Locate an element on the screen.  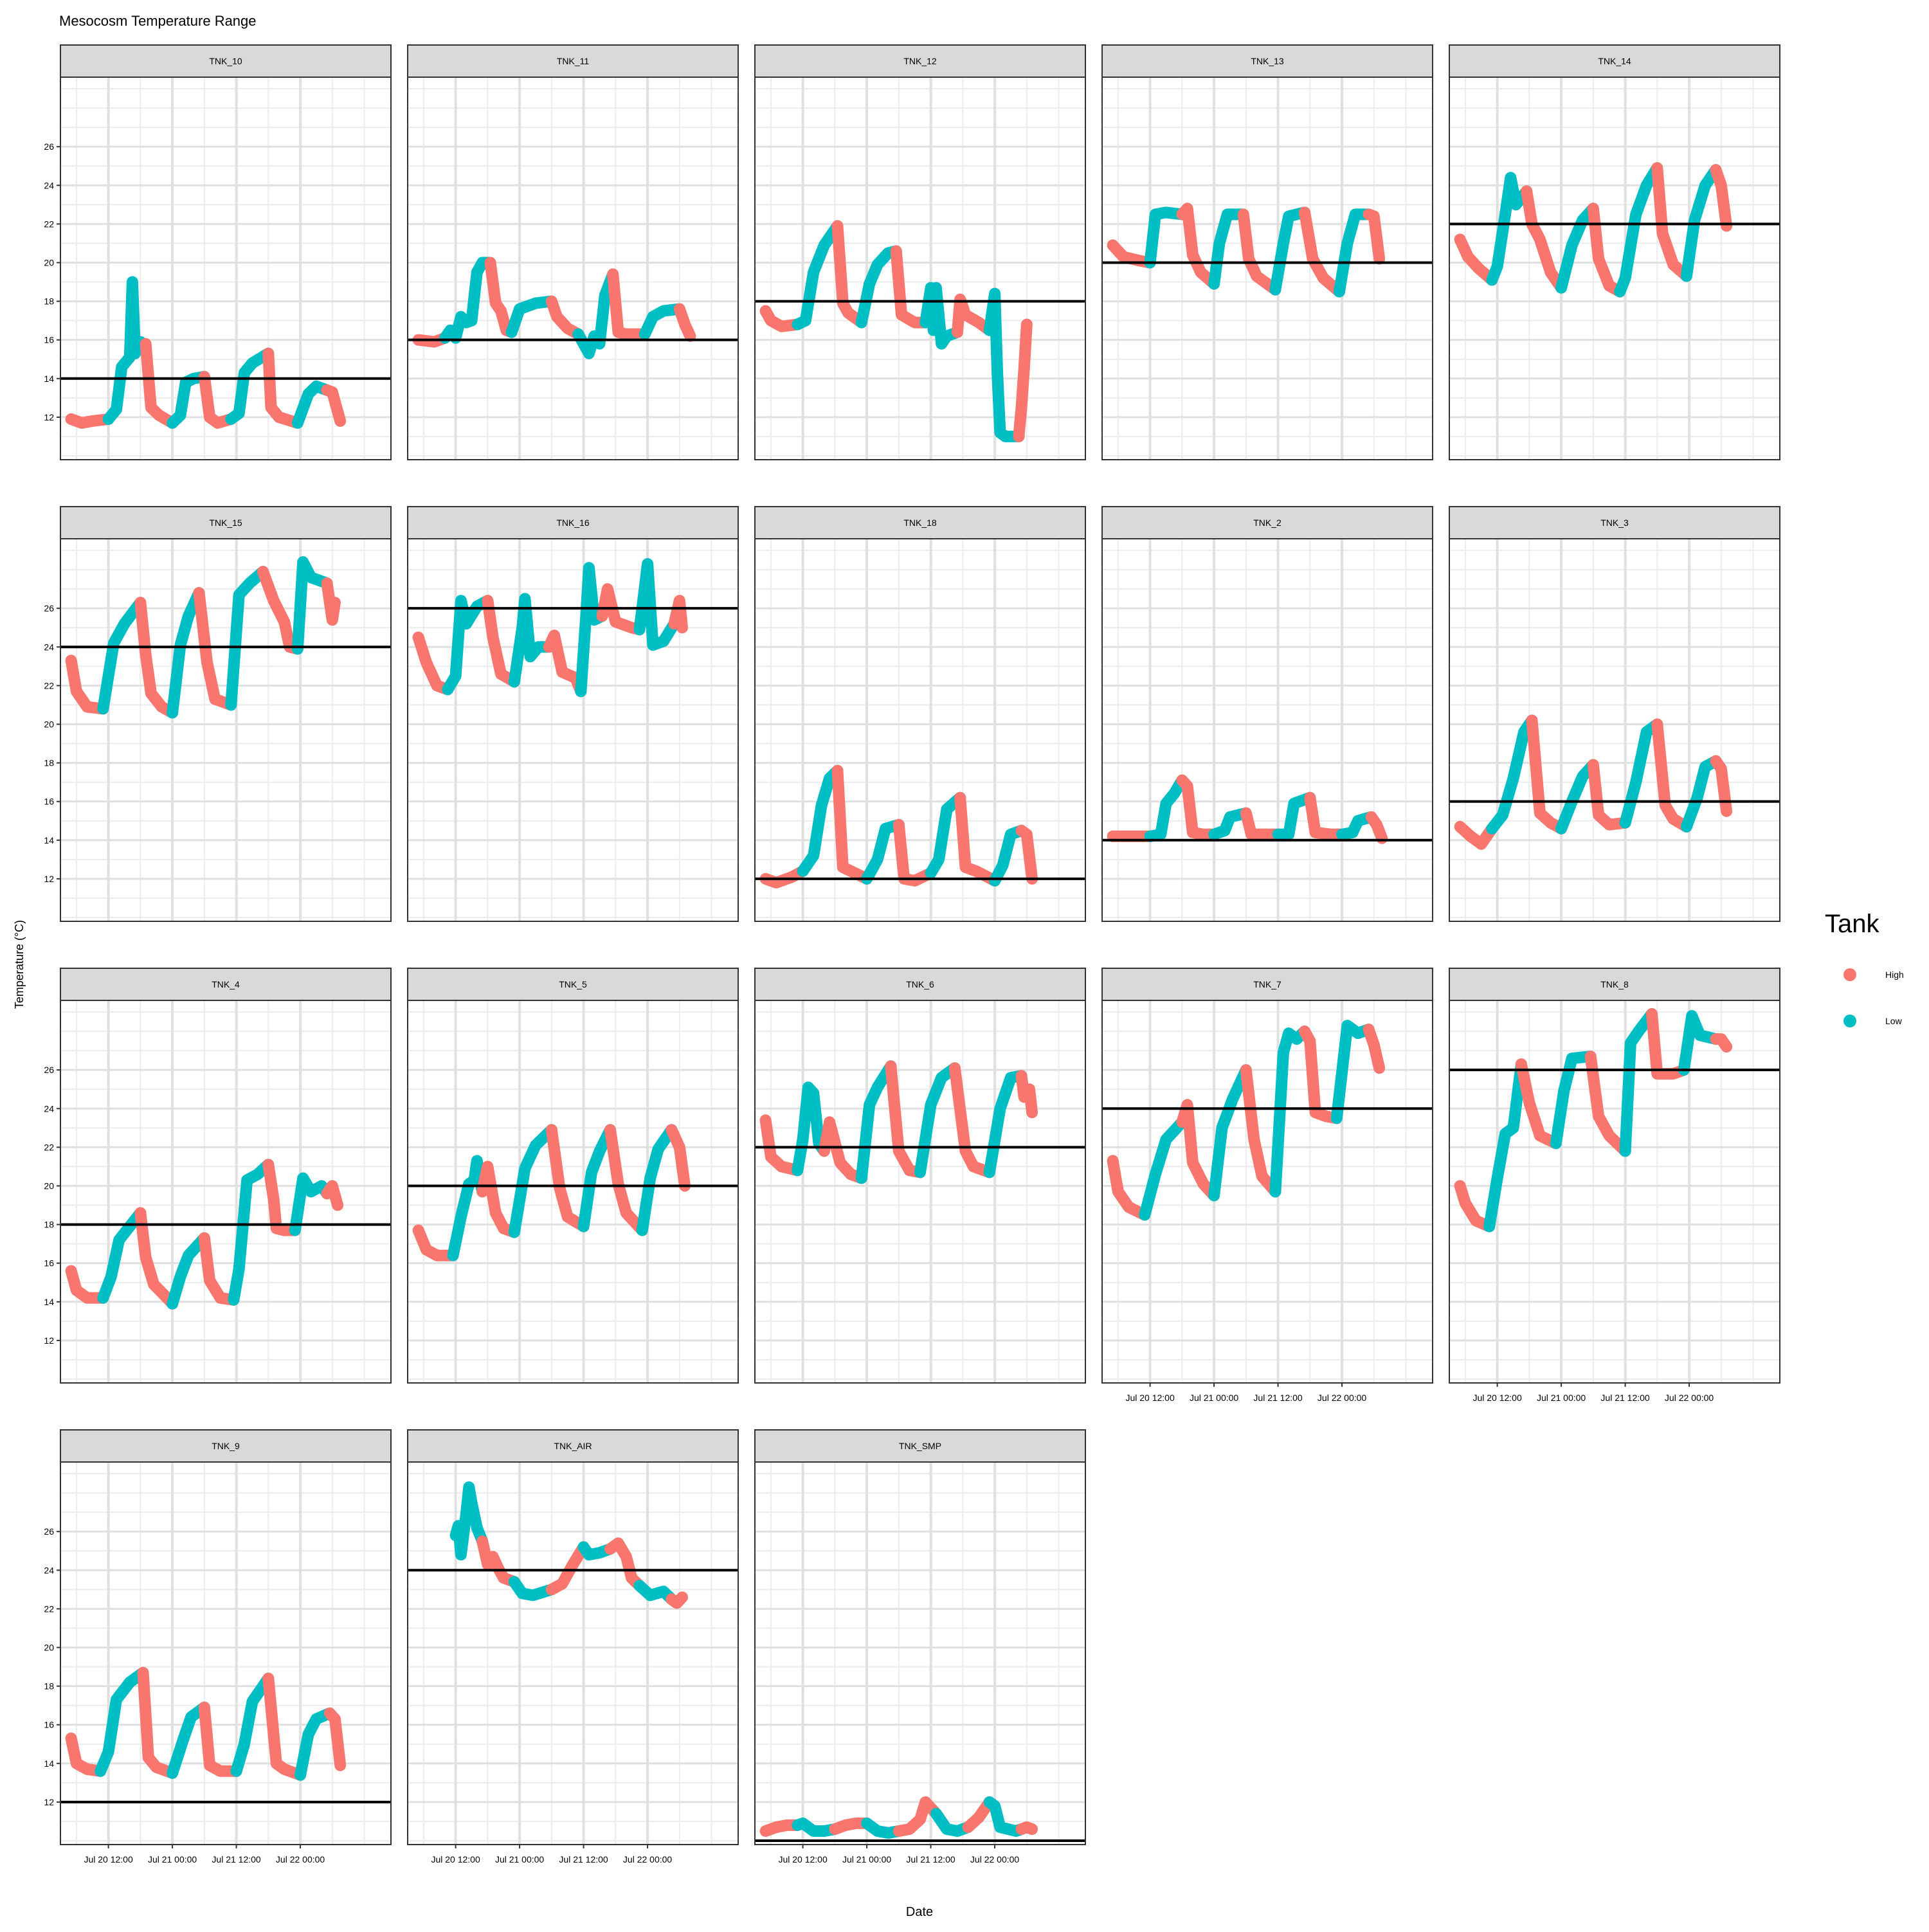
facet-panel-tnk_16: TNK_16 is located at coordinates (573, 714).